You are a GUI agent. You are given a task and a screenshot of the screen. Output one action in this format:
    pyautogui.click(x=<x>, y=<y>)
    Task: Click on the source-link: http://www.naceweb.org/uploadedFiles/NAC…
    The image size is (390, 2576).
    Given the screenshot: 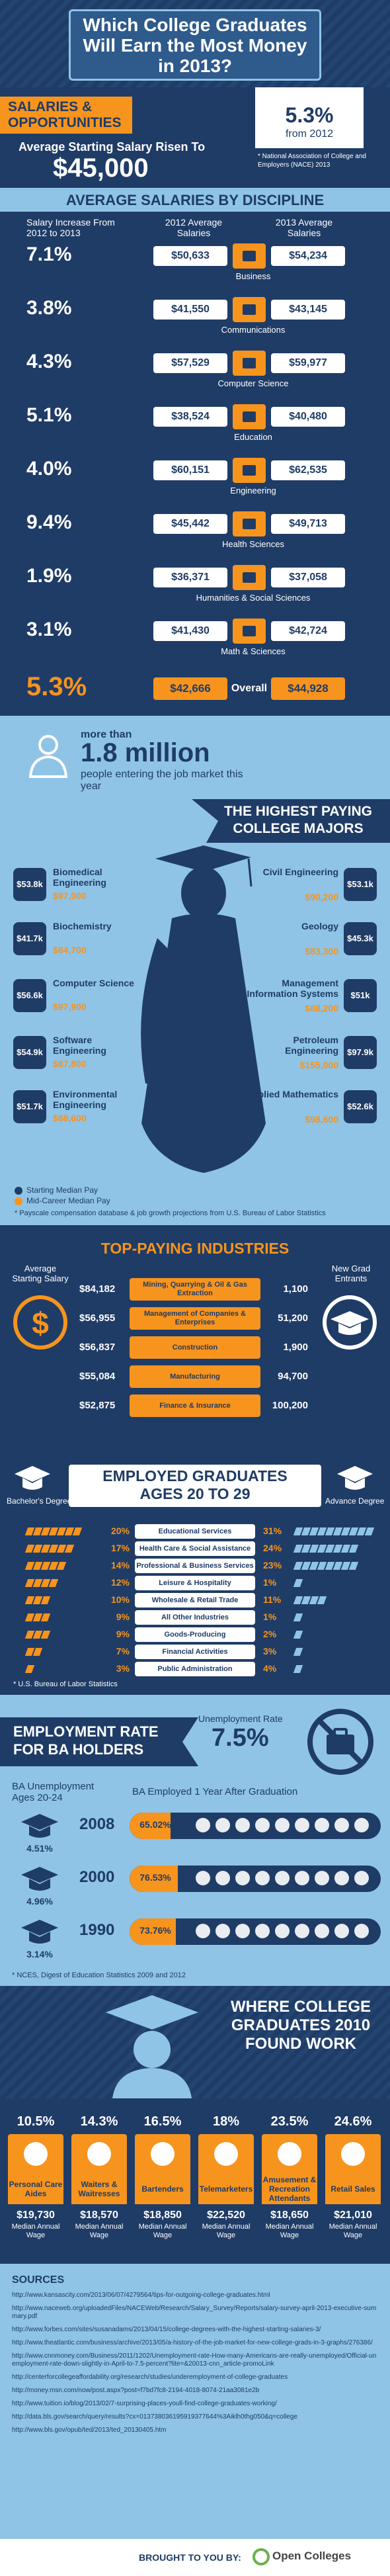 What is the action you would take?
    pyautogui.click(x=194, y=2312)
    